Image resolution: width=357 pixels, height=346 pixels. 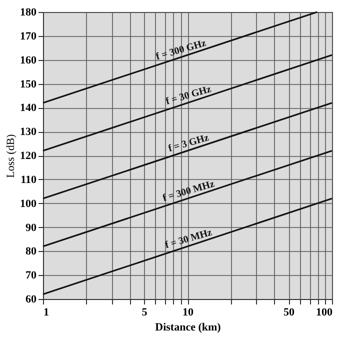 I want to click on x-axis-title: Distance (km), so click(x=188, y=328).